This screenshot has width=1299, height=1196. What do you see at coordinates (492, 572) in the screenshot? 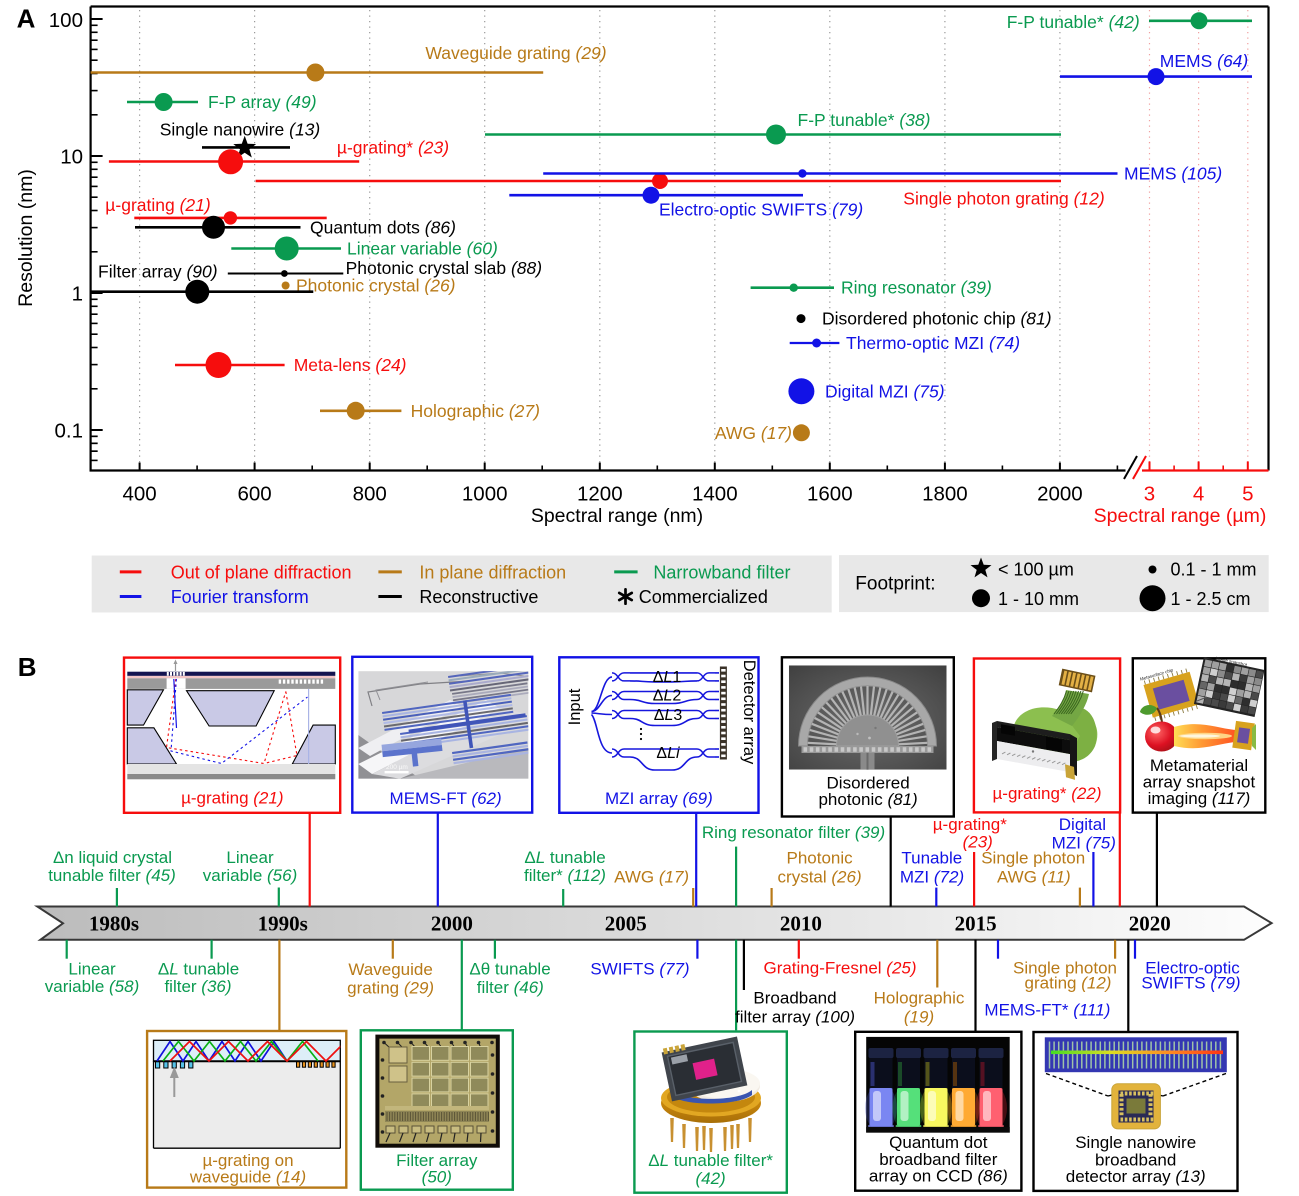
I see `svg-text: In plane diffraction` at bounding box center [492, 572].